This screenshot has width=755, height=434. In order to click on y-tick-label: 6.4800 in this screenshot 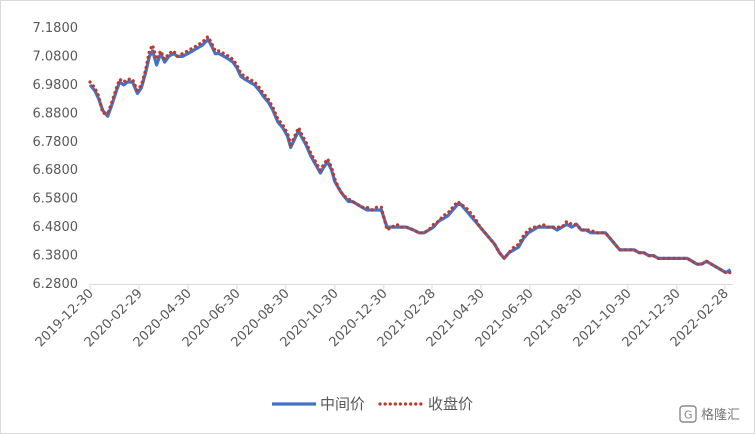, I will do `click(56, 227)`.